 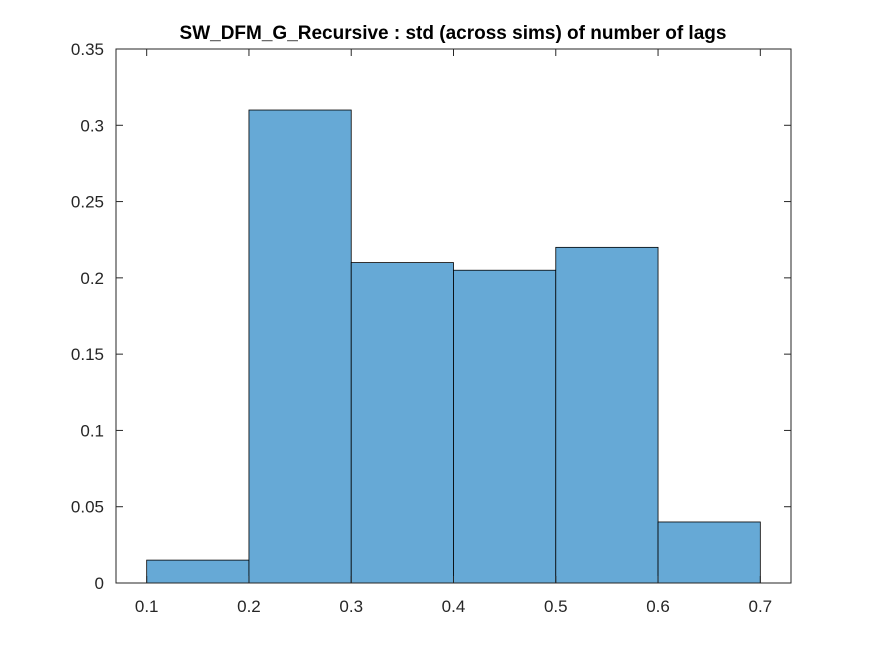 I want to click on x-tick-label: 0.2, so click(x=249, y=606).